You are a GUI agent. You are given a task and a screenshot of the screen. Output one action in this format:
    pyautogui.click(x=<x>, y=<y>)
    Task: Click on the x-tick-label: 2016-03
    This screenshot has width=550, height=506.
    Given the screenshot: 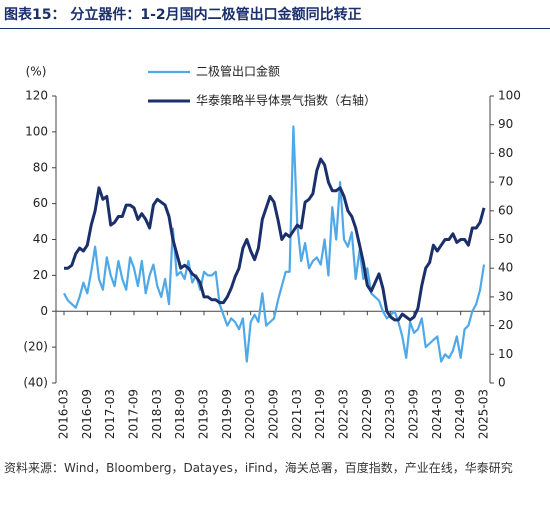 What is the action you would take?
    pyautogui.click(x=64, y=414)
    